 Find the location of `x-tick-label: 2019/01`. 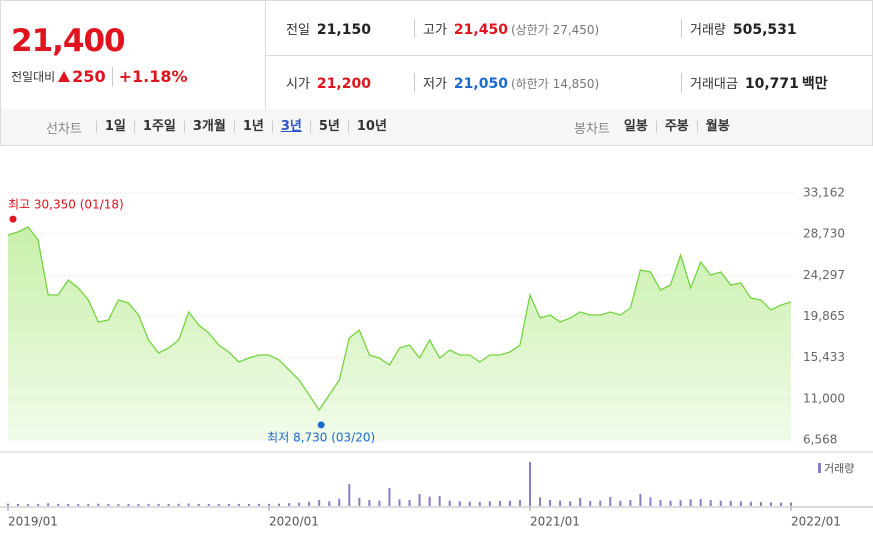

x-tick-label: 2019/01 is located at coordinates (33, 522).